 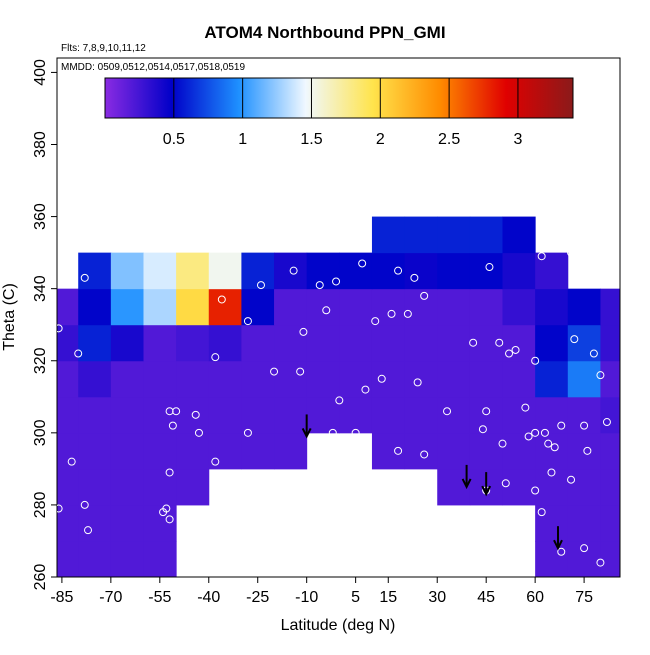 What do you see at coordinates (324, 32) in the screenshot?
I see `chart-title: ATOM4 Northbound PPN_GMI` at bounding box center [324, 32].